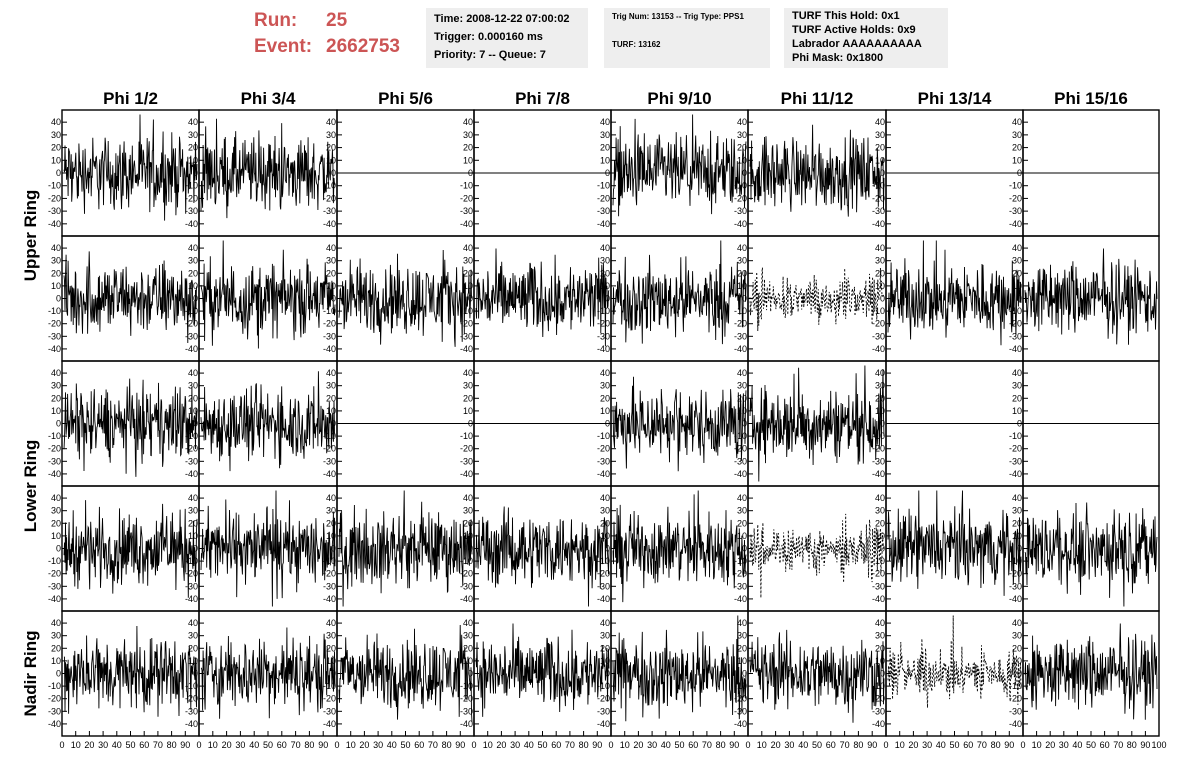 This screenshot has height=772, width=1196. I want to click on event-value: 2662753, so click(363, 46).